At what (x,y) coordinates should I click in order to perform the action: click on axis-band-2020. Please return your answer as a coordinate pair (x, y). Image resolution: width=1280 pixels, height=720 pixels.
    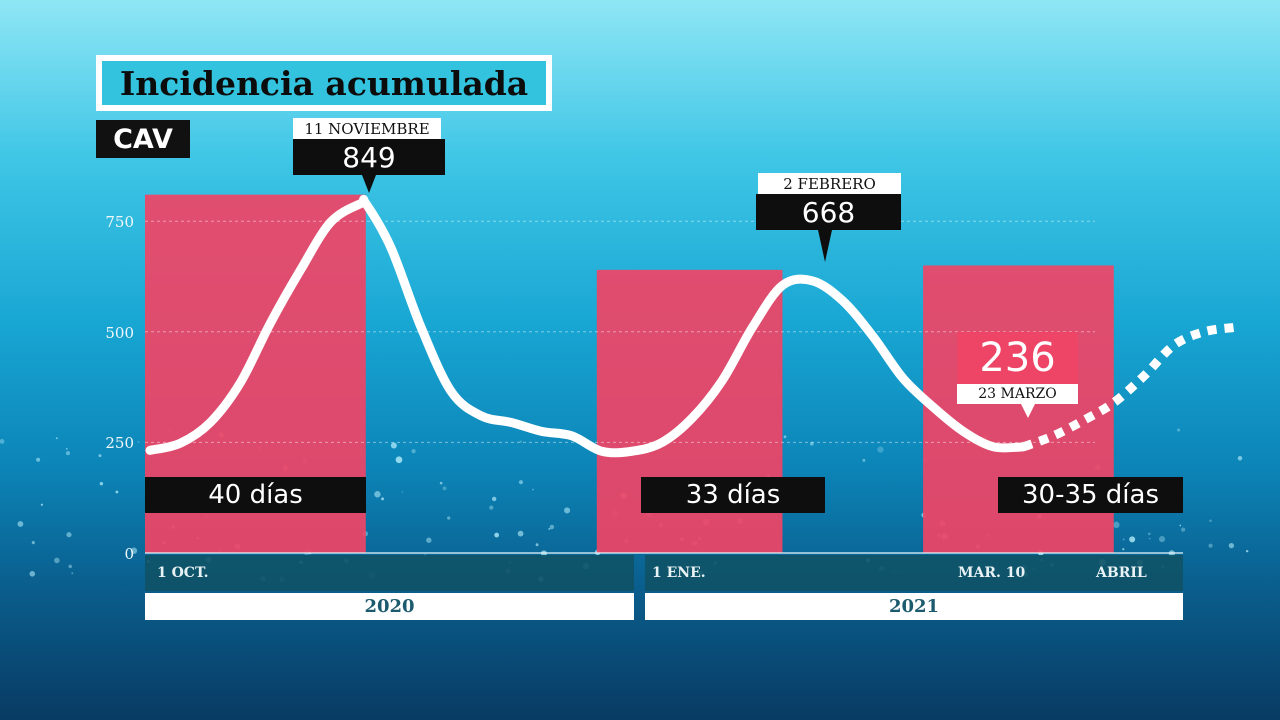
    Looking at the image, I should click on (389, 573).